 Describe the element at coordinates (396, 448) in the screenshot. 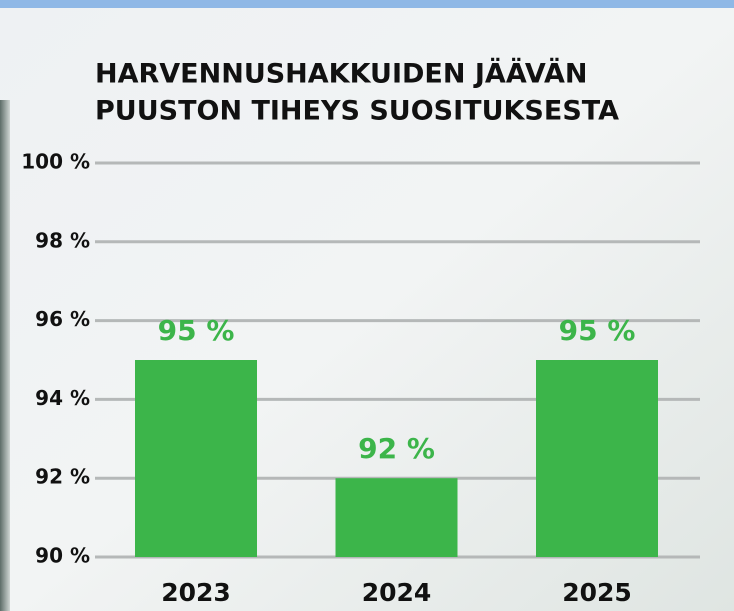

I see `value-label: 92 %` at that location.